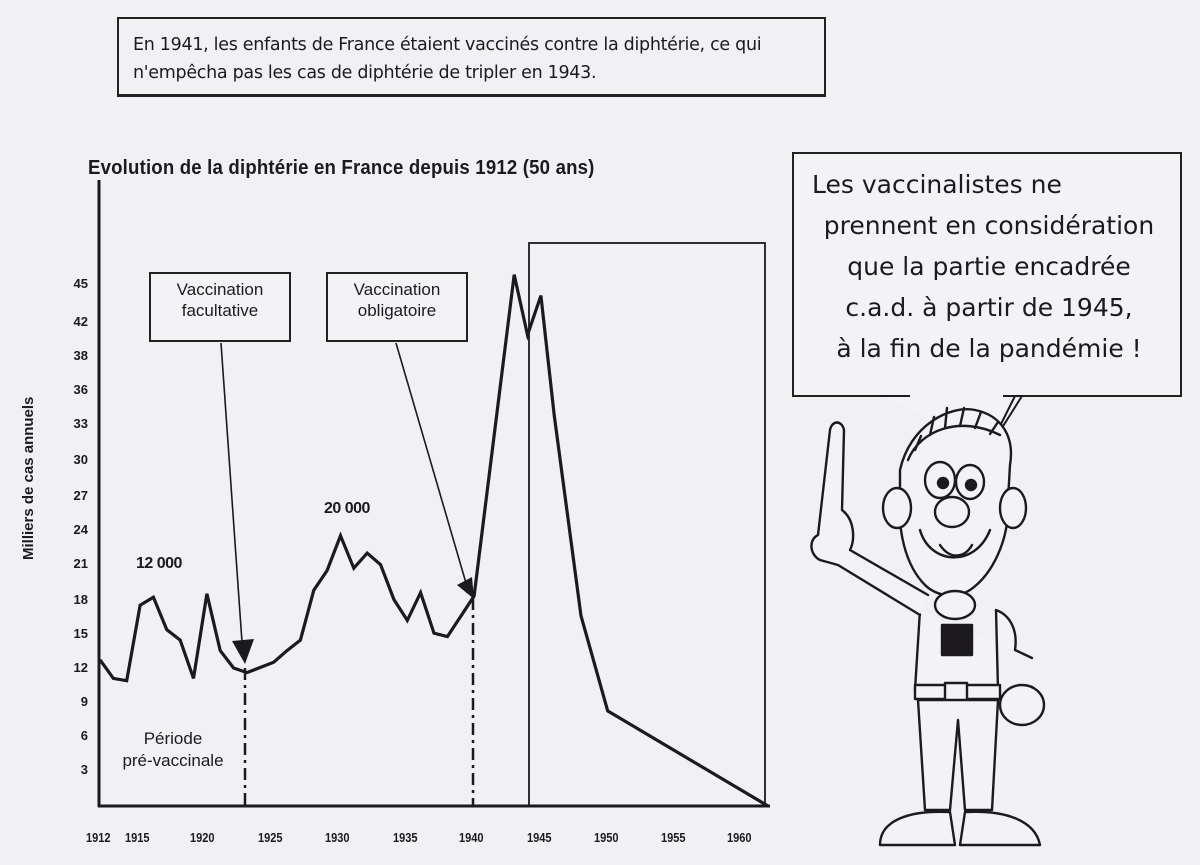 The width and height of the screenshot is (1200, 865). Describe the element at coordinates (870, 519) in the screenshot. I see `raised-arm-pointing-icon` at that location.